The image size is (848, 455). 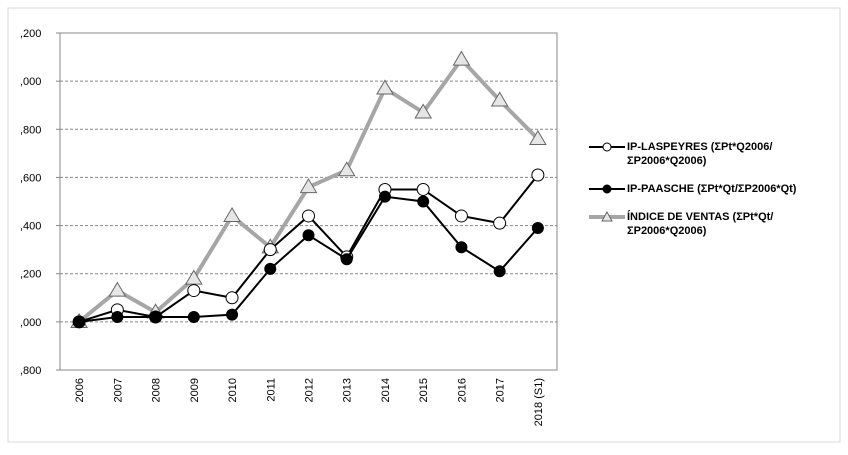 What do you see at coordinates (233, 390) in the screenshot?
I see `x-tick-label: 2010` at bounding box center [233, 390].